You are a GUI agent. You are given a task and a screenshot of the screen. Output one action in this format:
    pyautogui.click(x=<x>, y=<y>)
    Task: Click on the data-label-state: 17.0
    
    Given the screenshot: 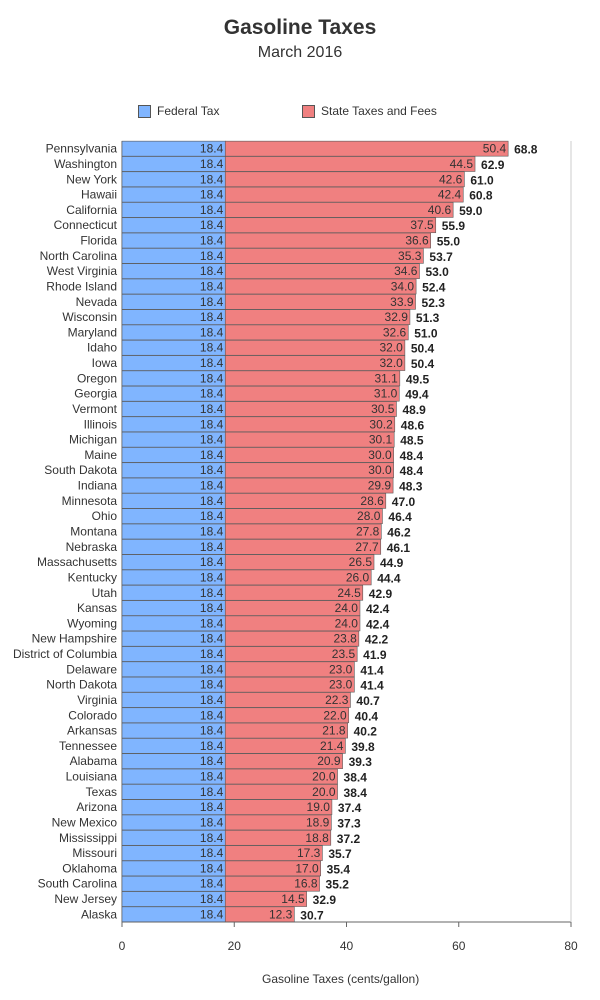 What is the action you would take?
    pyautogui.click(x=307, y=868)
    